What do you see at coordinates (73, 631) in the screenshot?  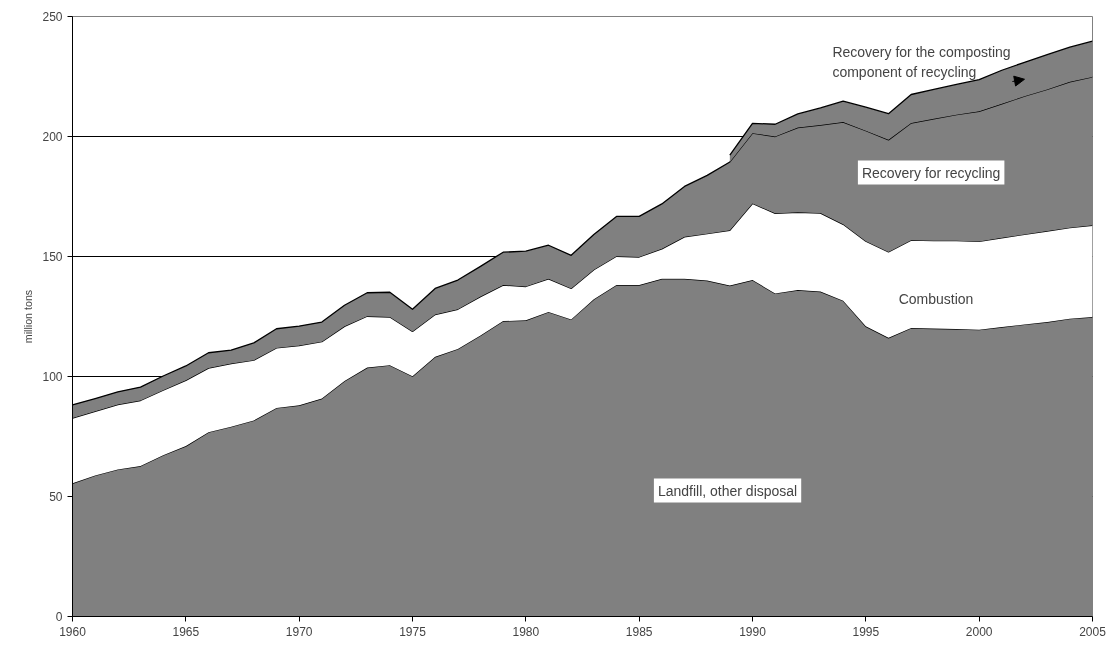 I see `x-tick-label: 1960` at bounding box center [73, 631].